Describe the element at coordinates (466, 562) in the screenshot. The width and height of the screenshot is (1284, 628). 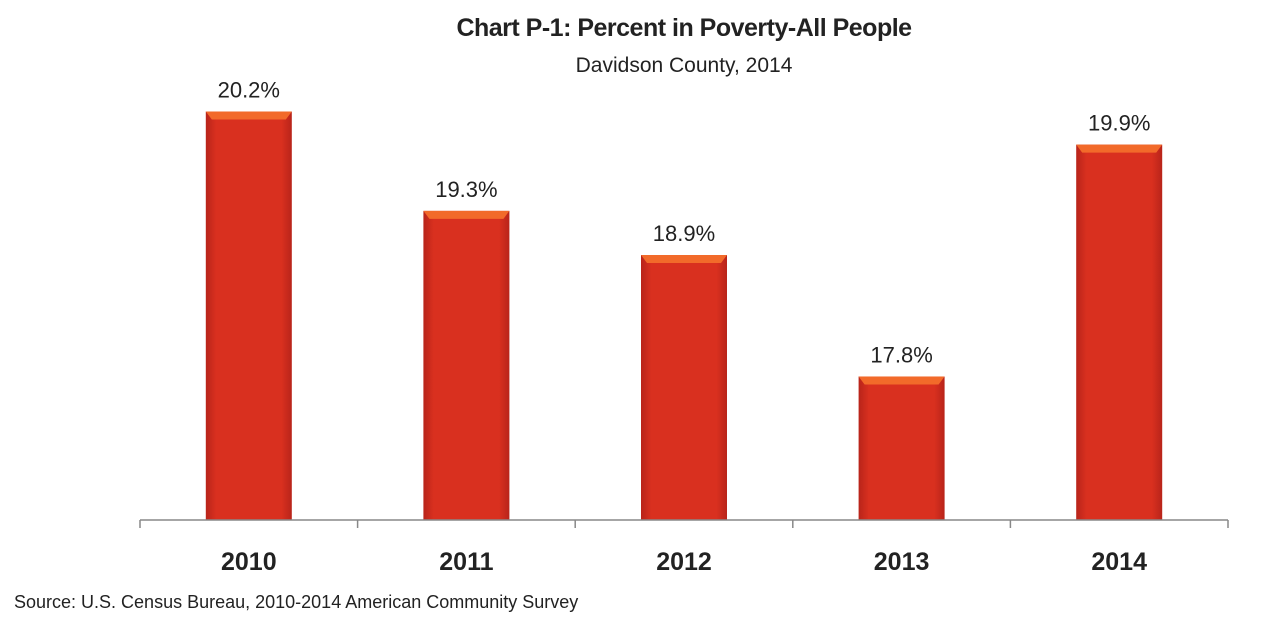
I see `x-tick-label: 2011` at that location.